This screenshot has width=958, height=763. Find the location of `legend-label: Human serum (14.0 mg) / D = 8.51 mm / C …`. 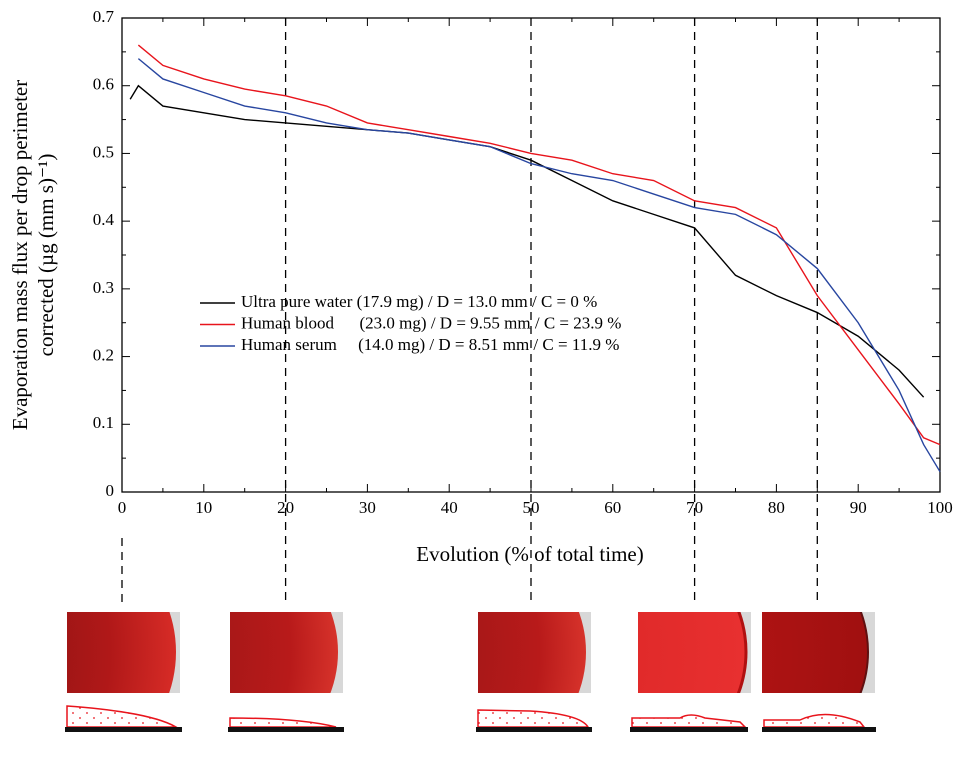

legend-label: Human serum (14.0 mg) / D = 8.51 mm / C … is located at coordinates (430, 344).